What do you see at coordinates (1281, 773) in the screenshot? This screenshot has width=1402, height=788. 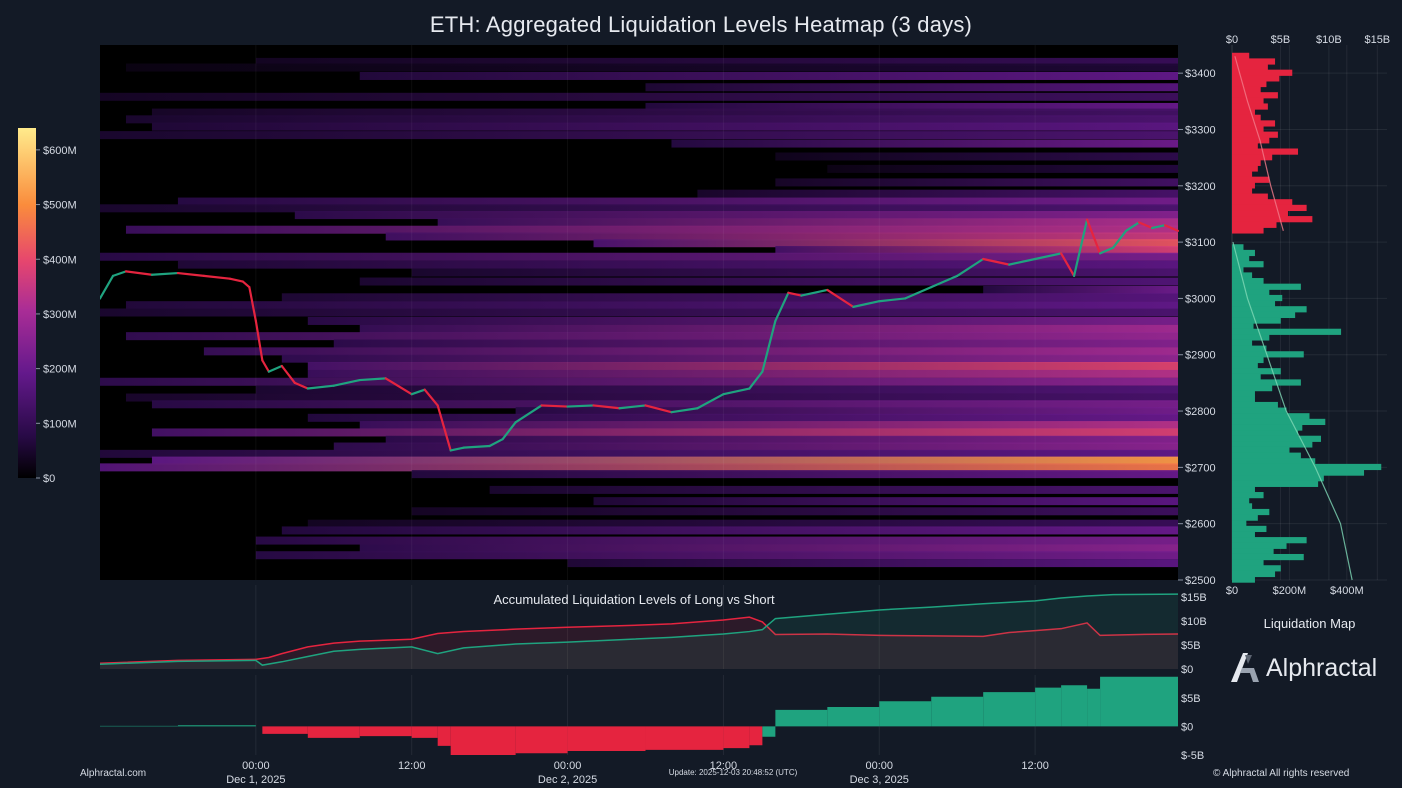 I see `footer-copyright: © Alphractal All rights reserved` at bounding box center [1281, 773].